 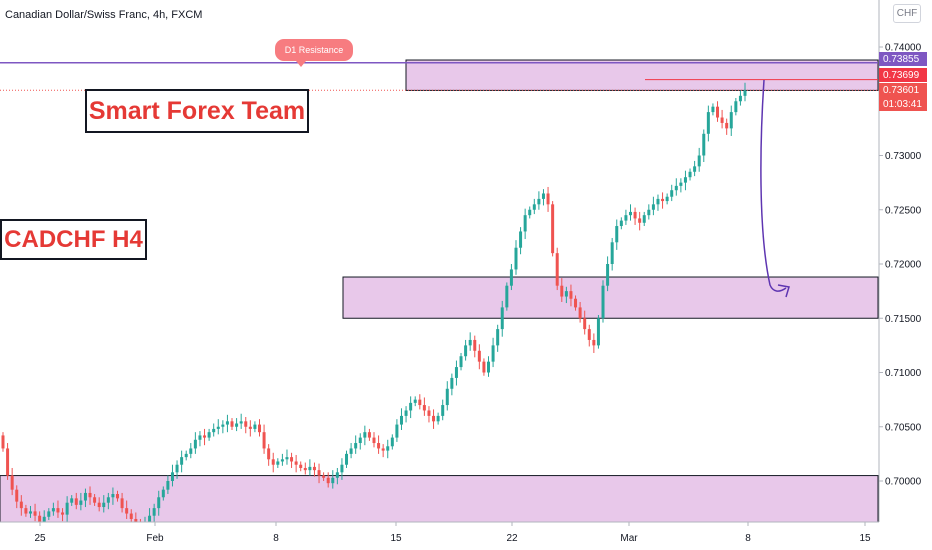 What do you see at coordinates (903, 482) in the screenshot?
I see `y-tick-label: 0.70000` at bounding box center [903, 482].